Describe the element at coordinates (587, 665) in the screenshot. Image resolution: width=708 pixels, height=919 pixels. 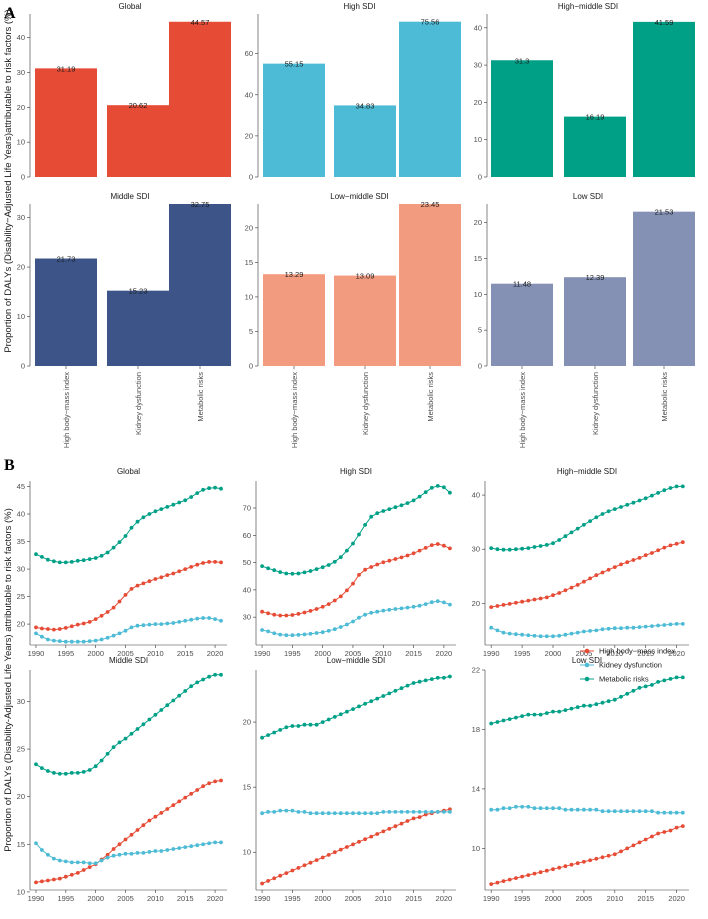
I see `legend-swatch-point` at that location.